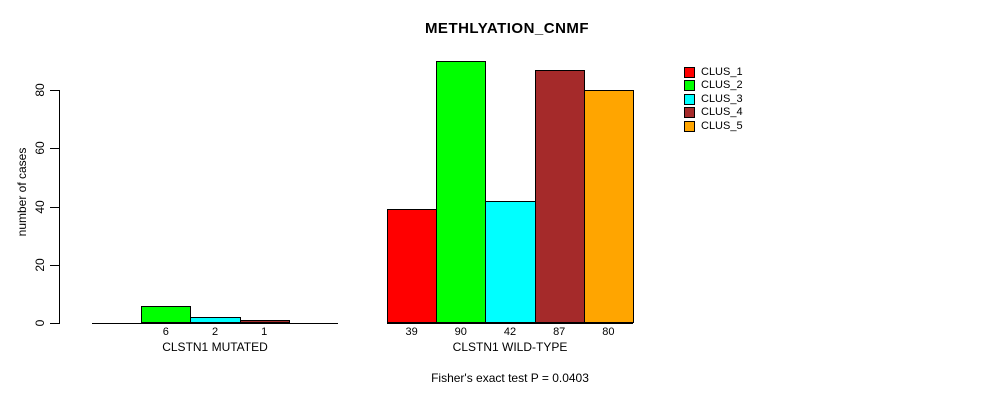 The height and width of the screenshot is (400, 990). I want to click on y-axis-tick-label: 80, so click(40, 90).